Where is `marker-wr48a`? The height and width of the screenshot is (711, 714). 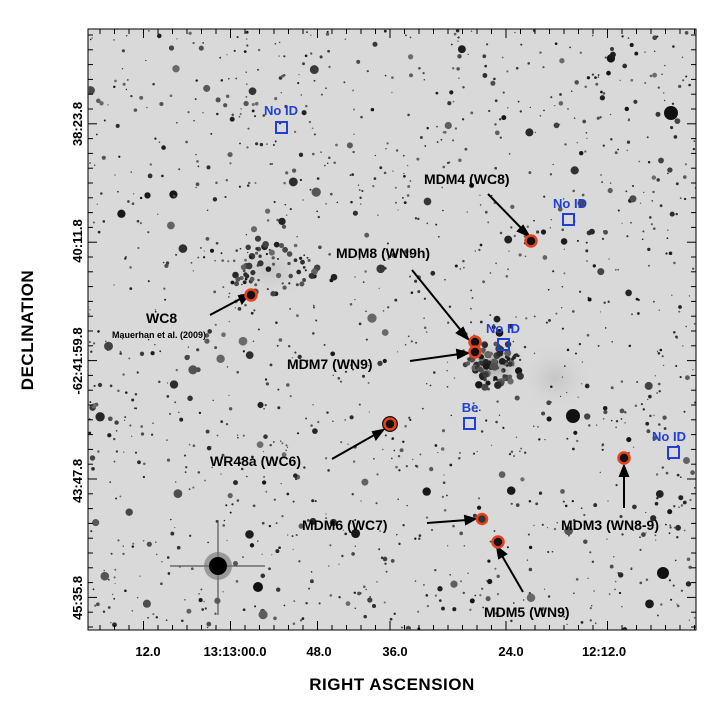 marker-wr48a is located at coordinates (390, 424).